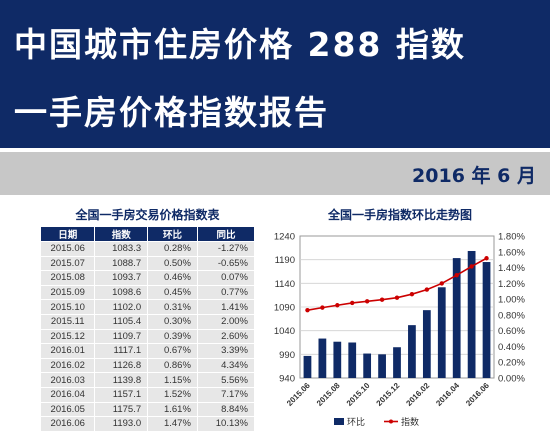  I want to click on table-cell: 7.17%, so click(226, 394).